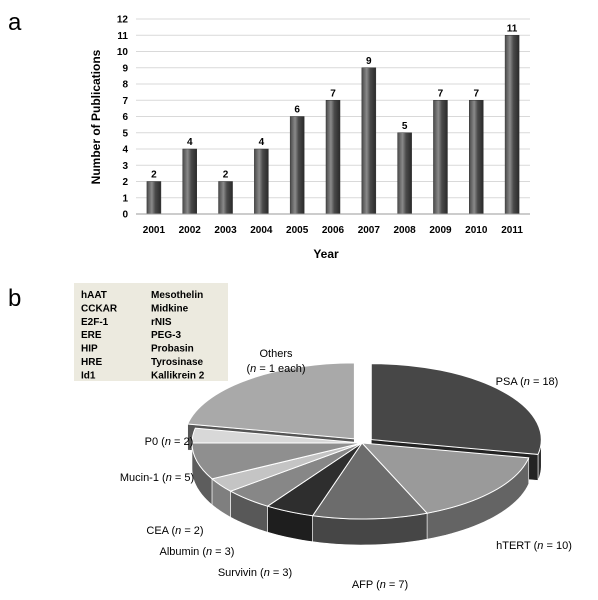 This screenshot has width=598, height=600. What do you see at coordinates (123, 52) in the screenshot?
I see `bar-y-tick-label: 10` at bounding box center [123, 52].